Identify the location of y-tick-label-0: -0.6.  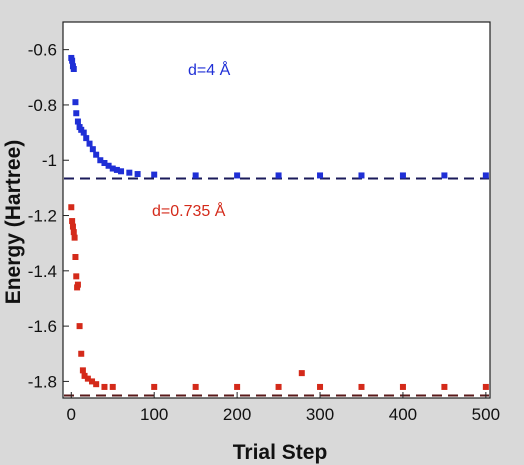
(42, 50).